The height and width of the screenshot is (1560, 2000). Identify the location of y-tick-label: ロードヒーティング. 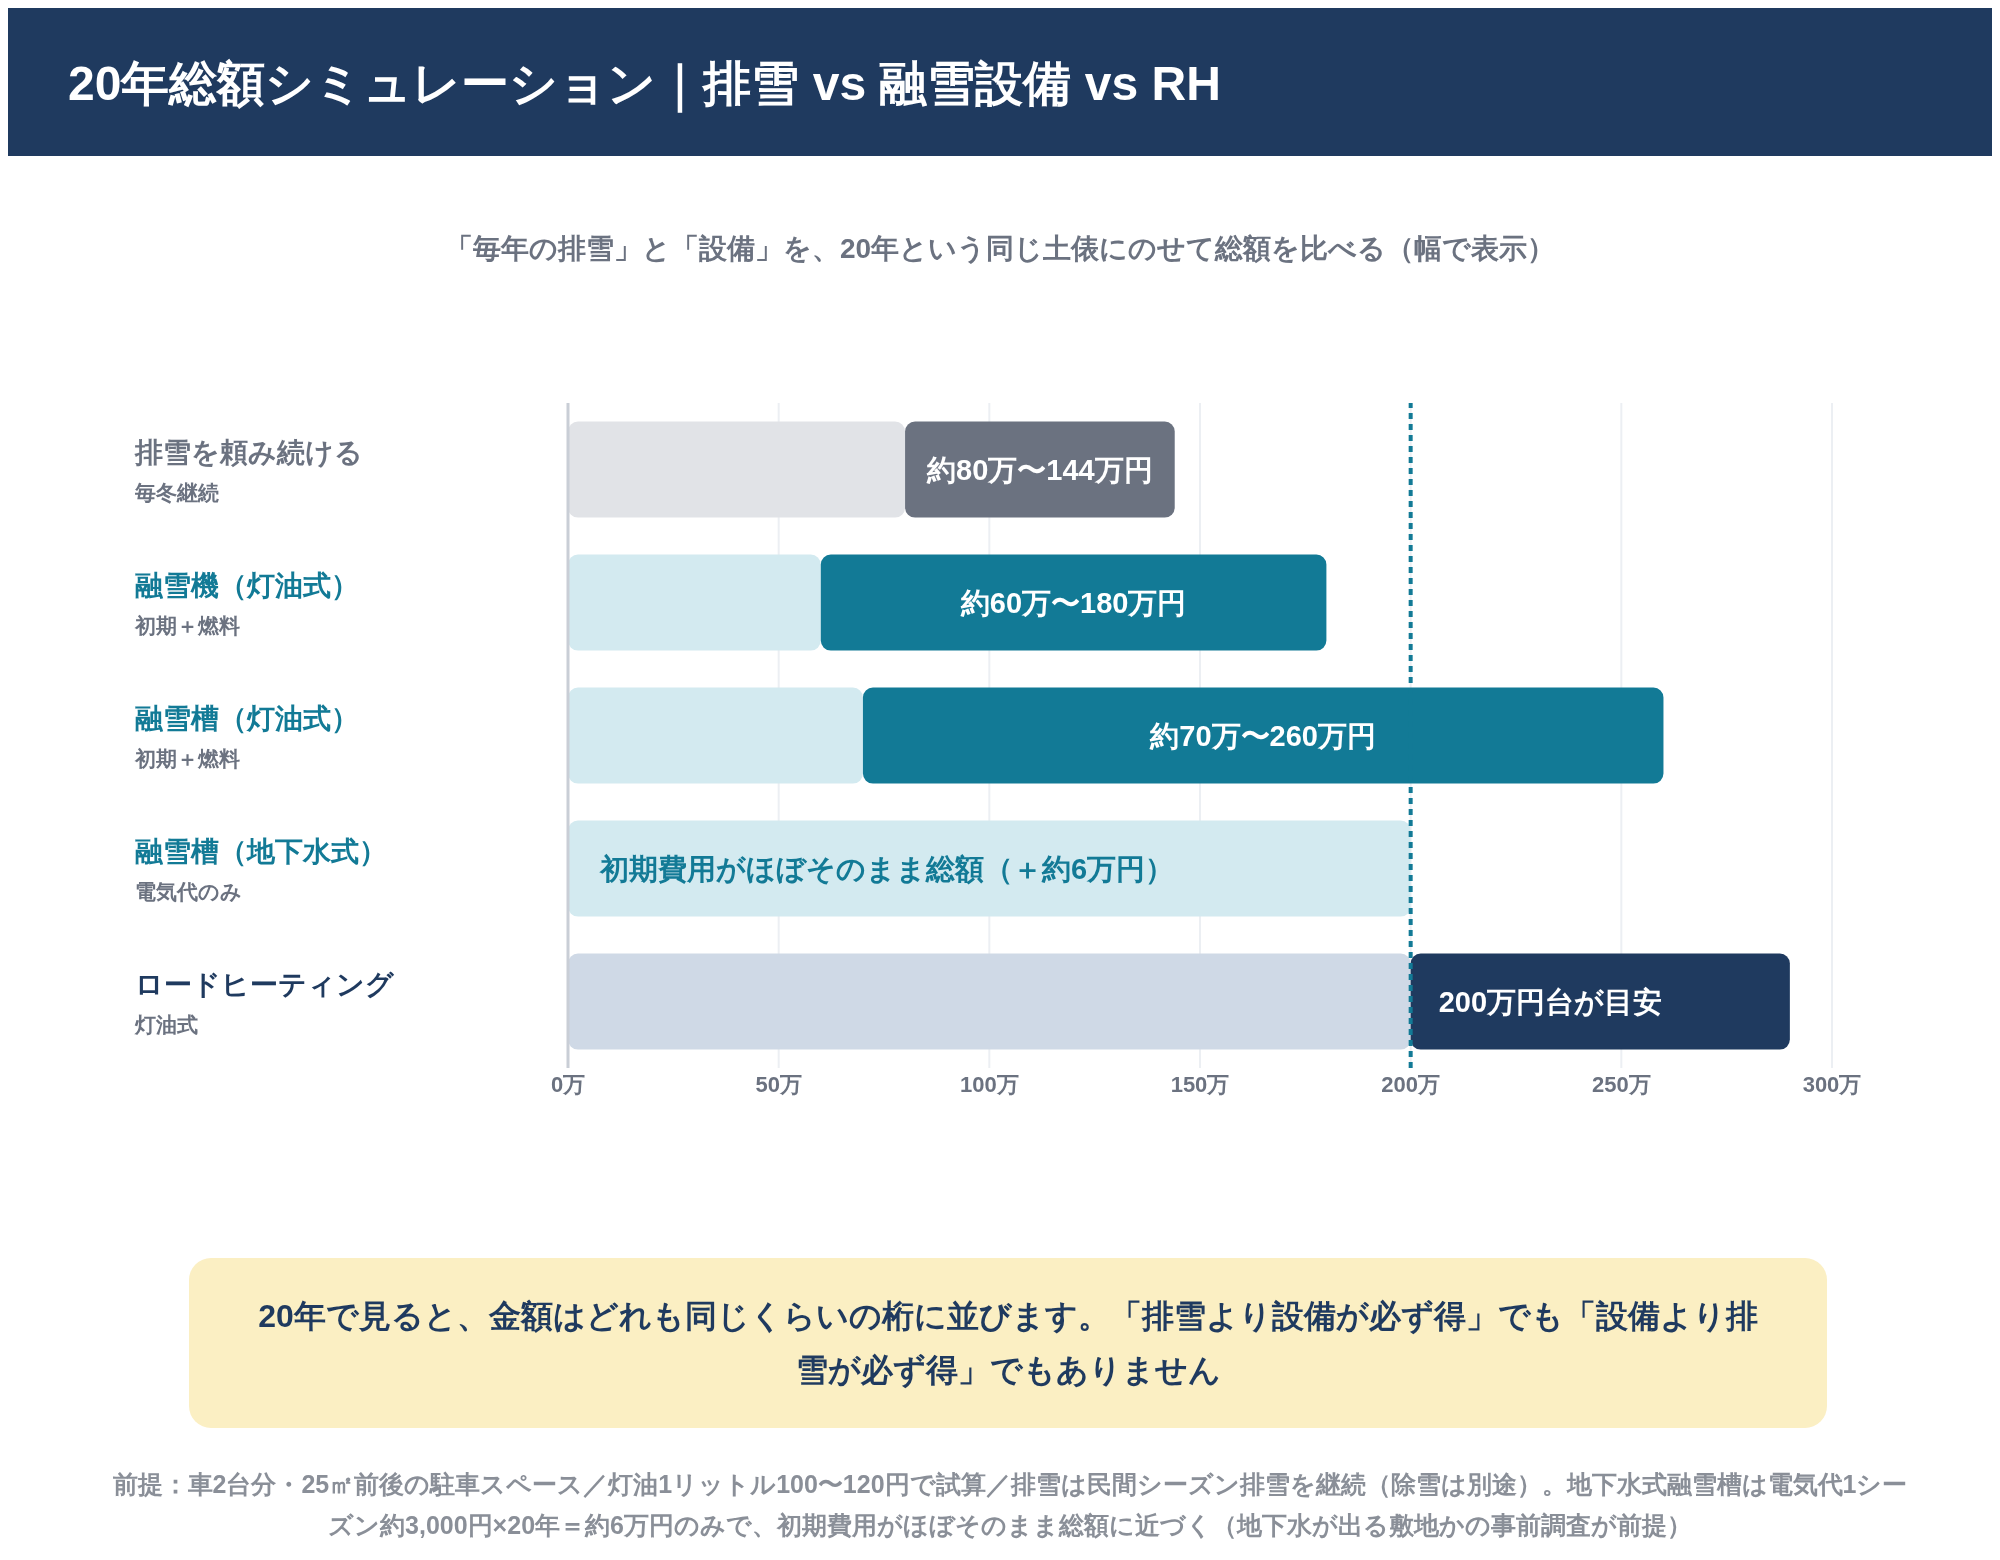
(265, 984).